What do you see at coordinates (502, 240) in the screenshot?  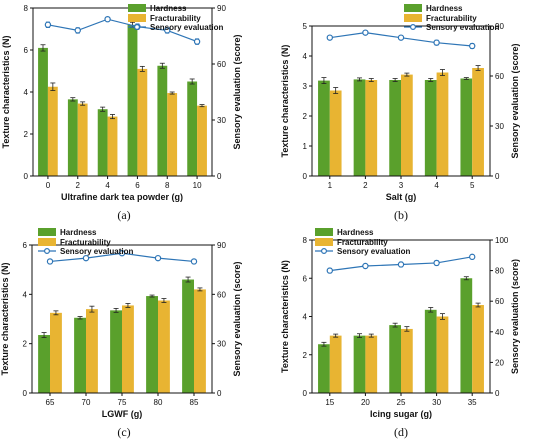 I see `y2-tick-label: 100` at bounding box center [502, 240].